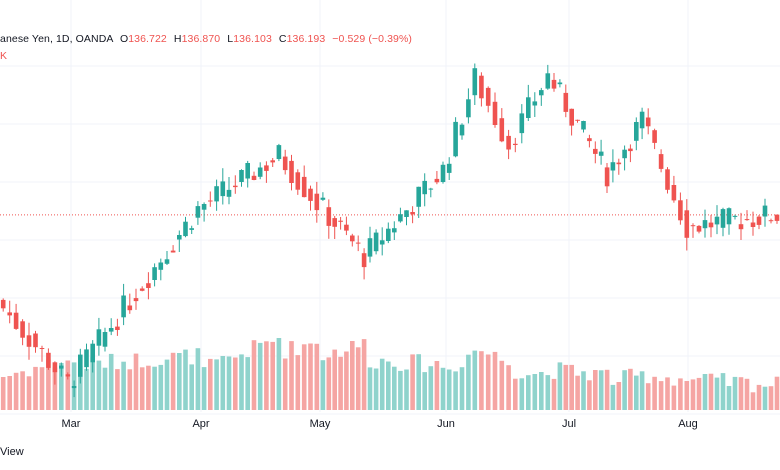 The width and height of the screenshot is (780, 470). Describe the element at coordinates (320, 424) in the screenshot. I see `x-tick-label: May` at that location.